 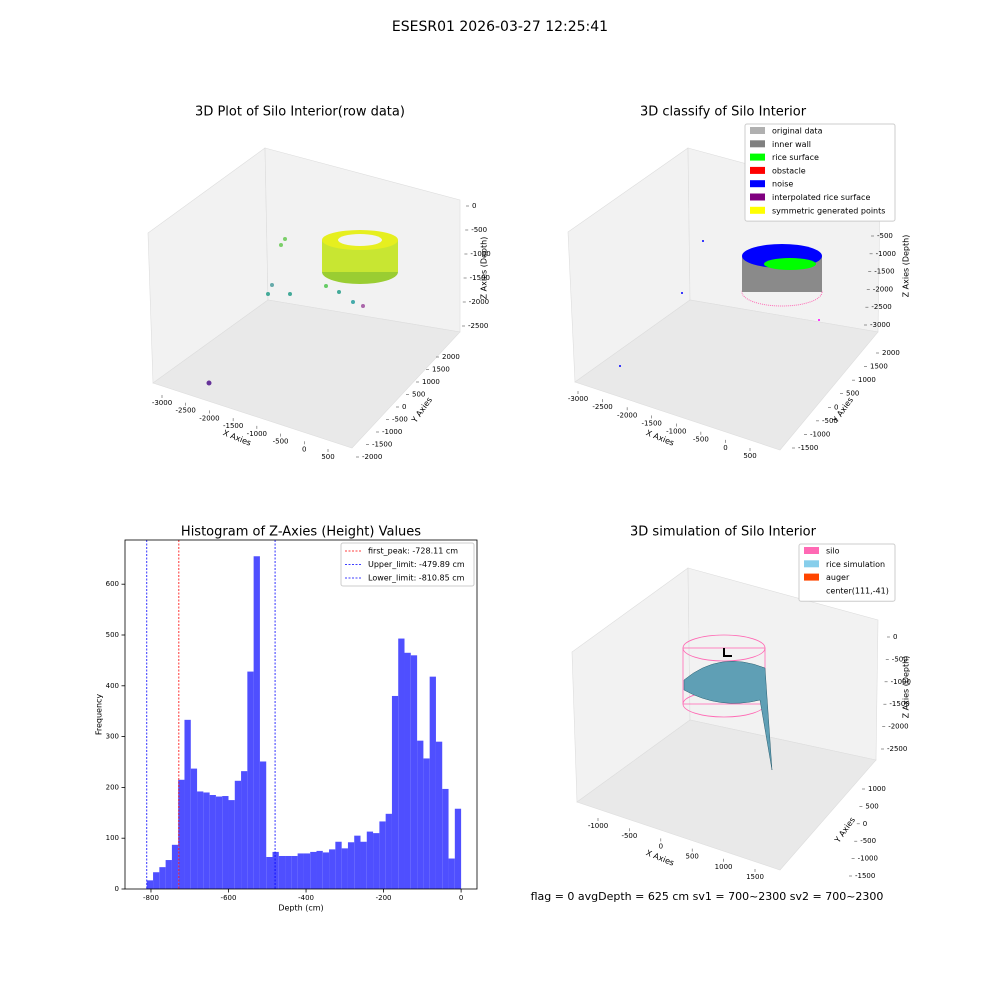 I want to click on z-tick-label: -2500, so click(x=478, y=326).